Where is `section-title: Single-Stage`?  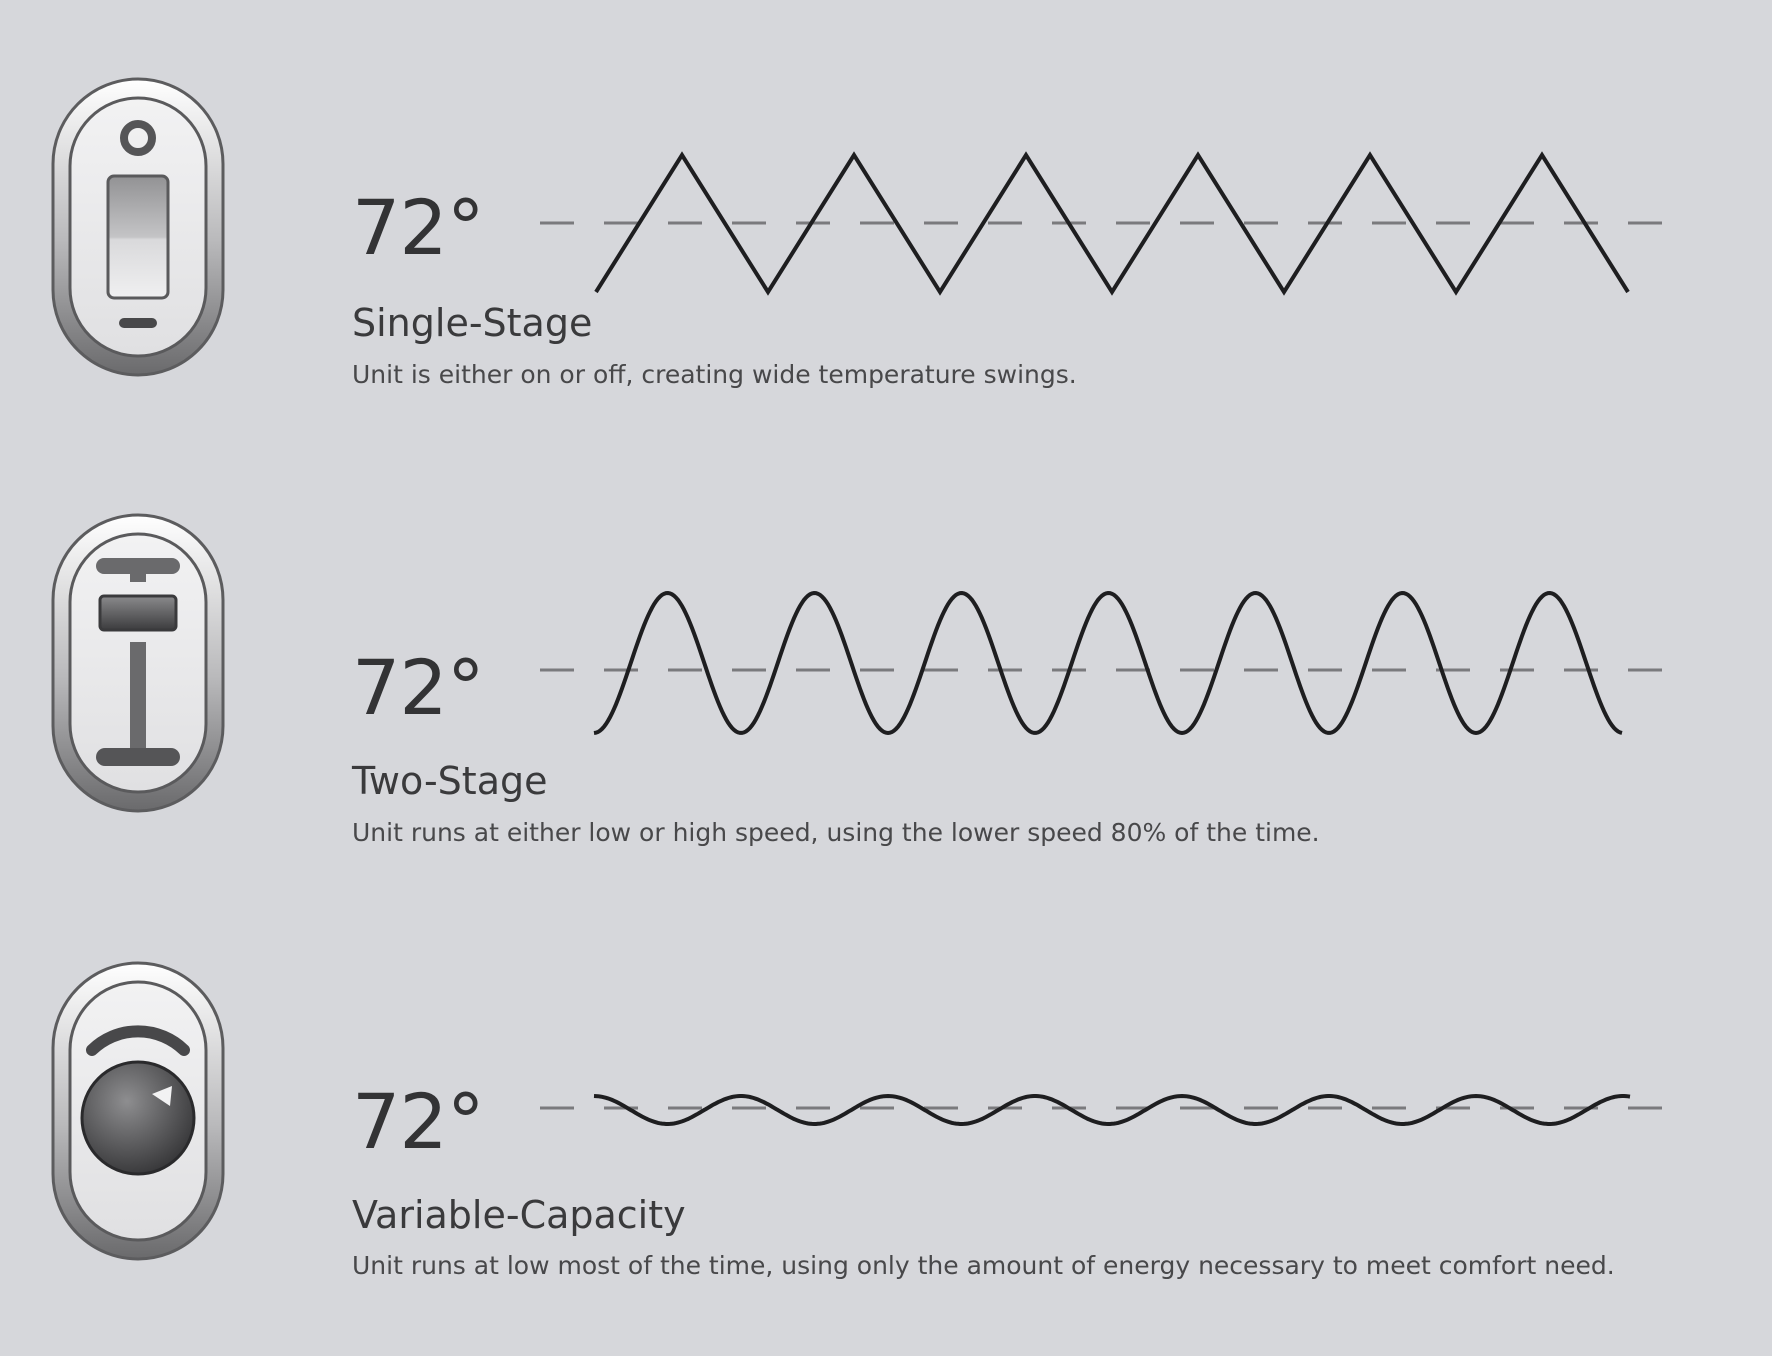 section-title: Single-Stage is located at coordinates (472, 323).